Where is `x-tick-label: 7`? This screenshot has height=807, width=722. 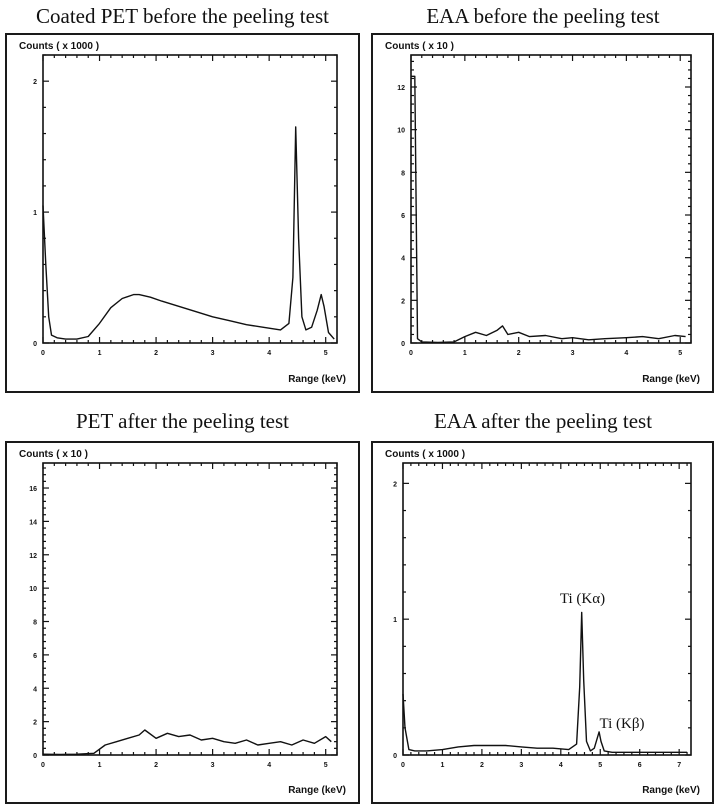
x-tick-label: 7 is located at coordinates (679, 765).